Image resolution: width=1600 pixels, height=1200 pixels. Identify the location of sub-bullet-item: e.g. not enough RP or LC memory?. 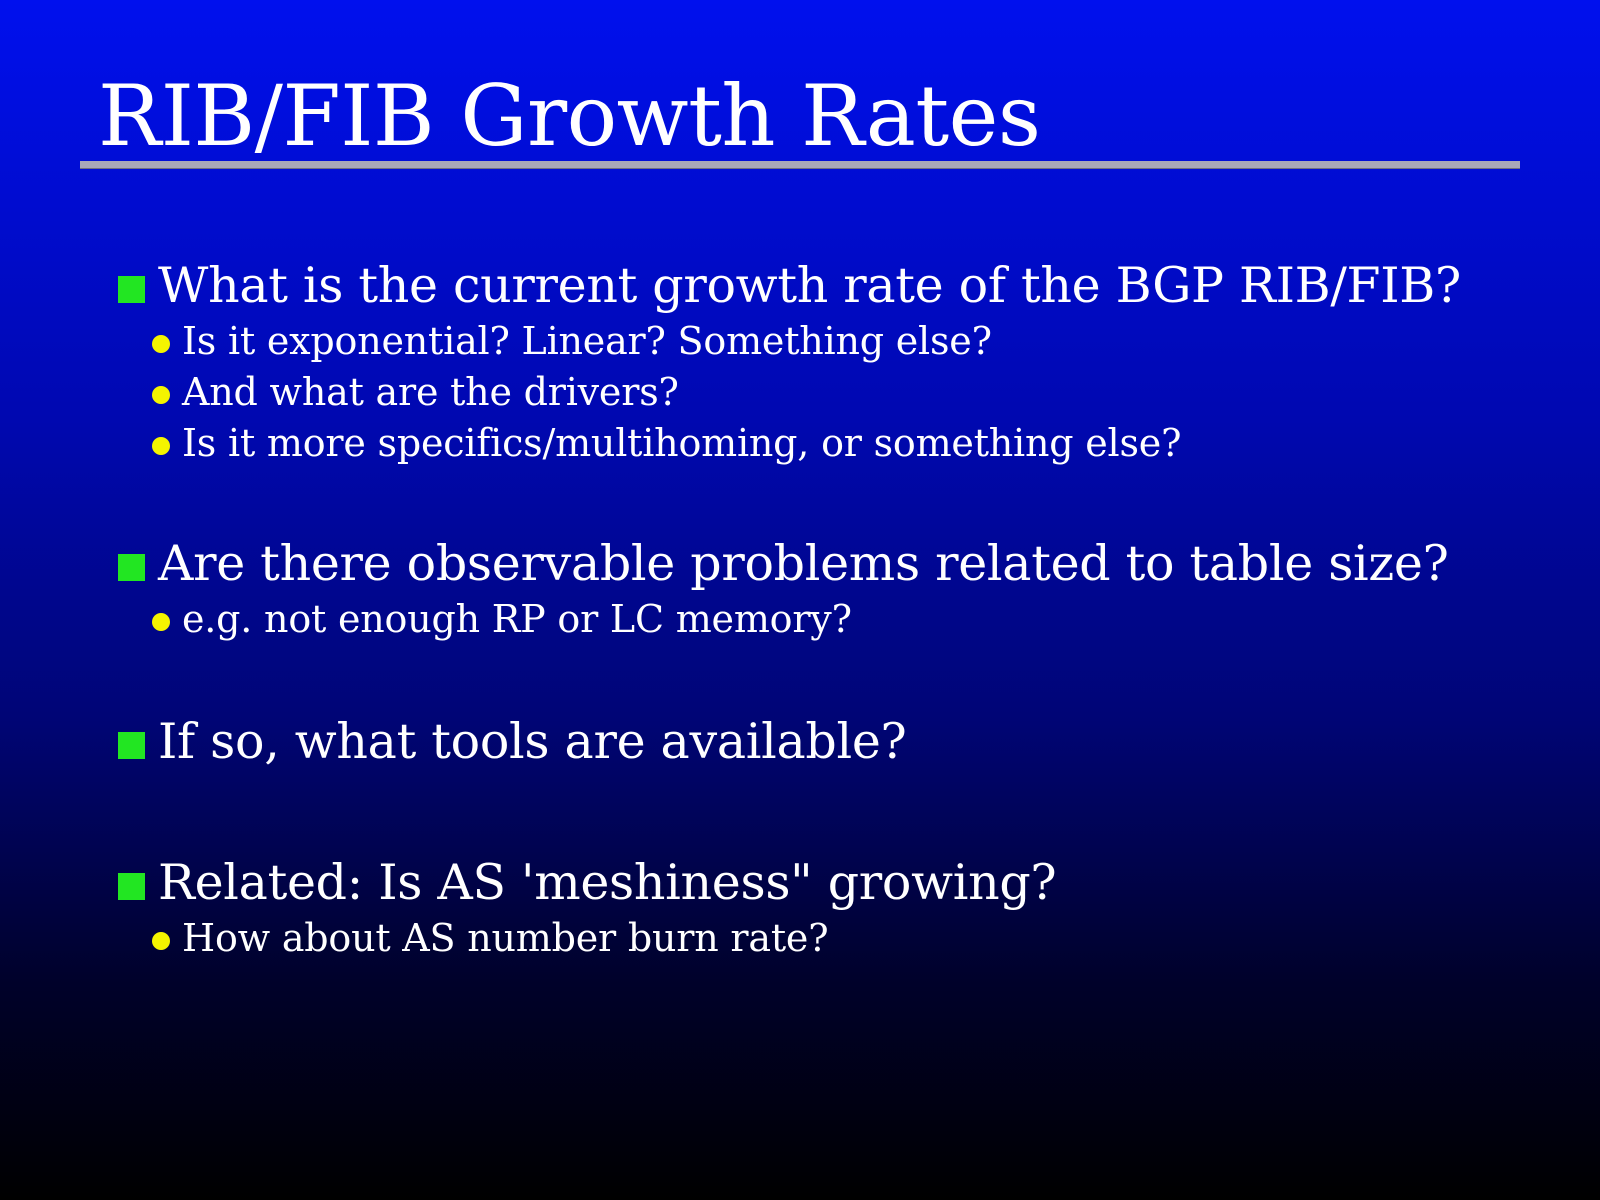
(800, 619).